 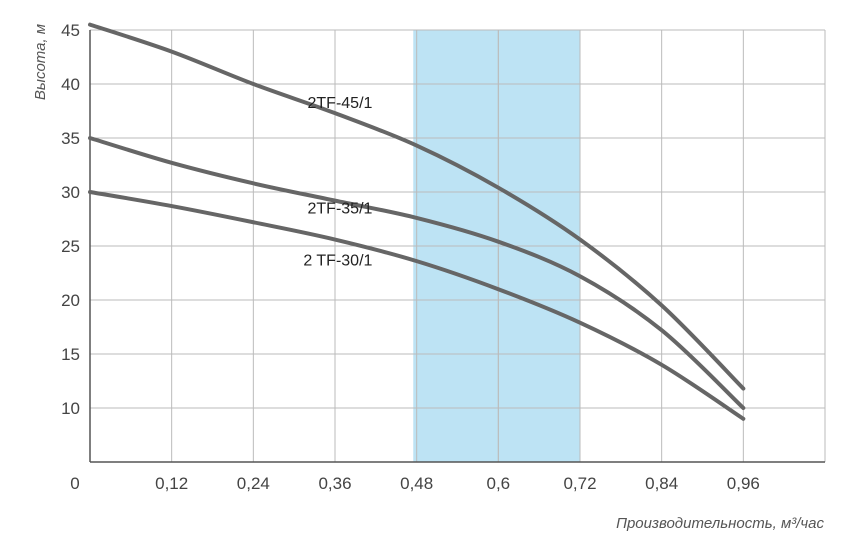 I want to click on x-tick-label: 0,12, so click(x=171, y=483).